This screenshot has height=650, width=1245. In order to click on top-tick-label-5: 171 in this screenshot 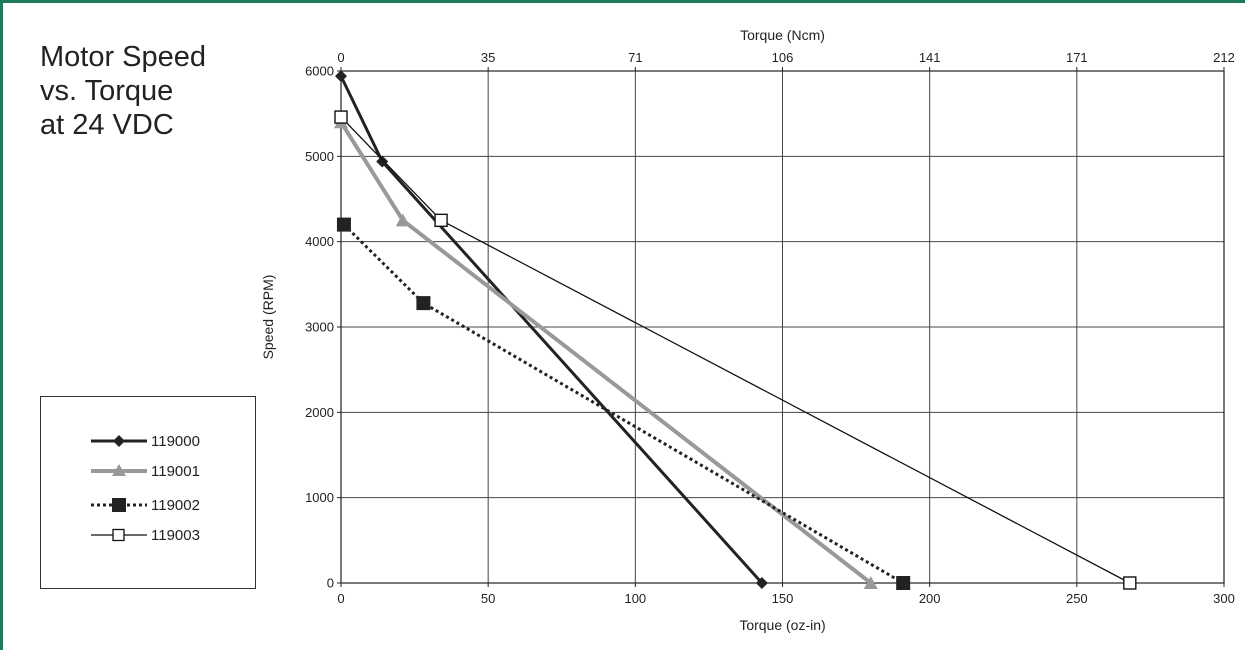, I will do `click(1077, 57)`.